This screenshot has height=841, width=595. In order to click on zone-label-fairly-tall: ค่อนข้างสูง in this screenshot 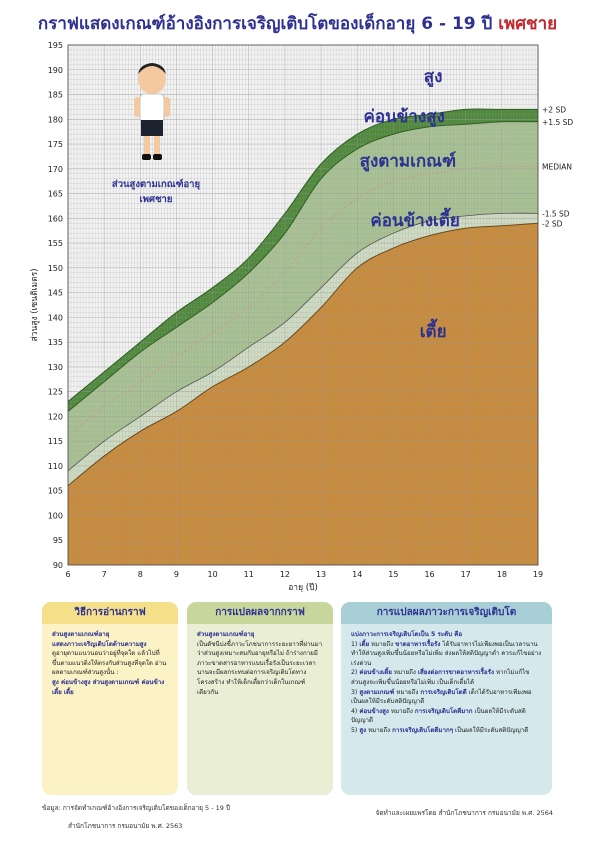, I will do `click(404, 117)`.